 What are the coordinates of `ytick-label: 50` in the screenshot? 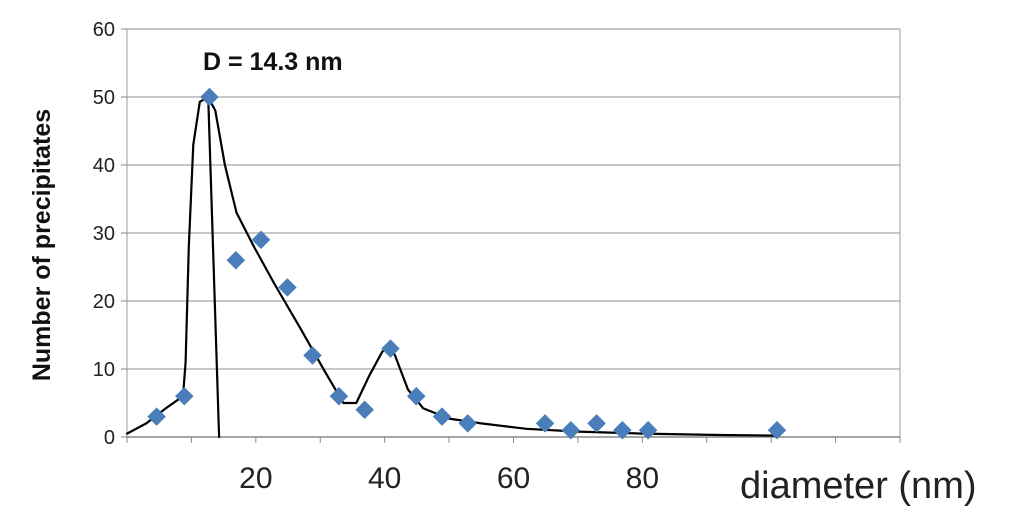 It's located at (104, 98).